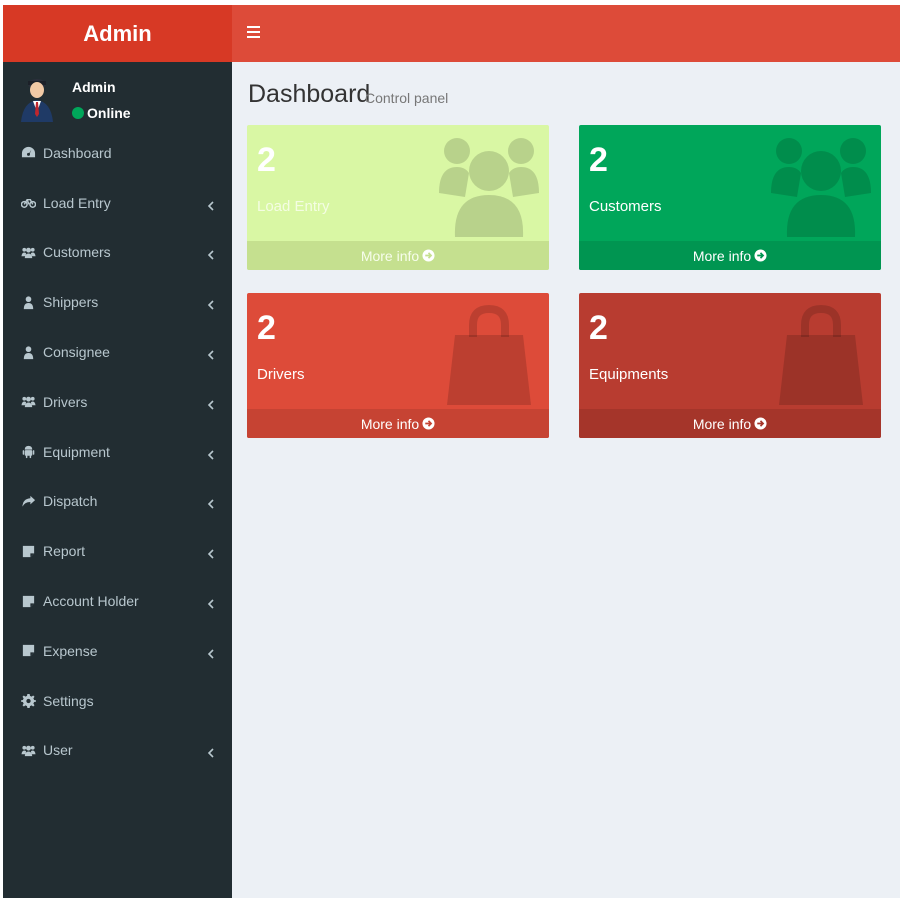  I want to click on hamburger-menu-icon, so click(253, 32).